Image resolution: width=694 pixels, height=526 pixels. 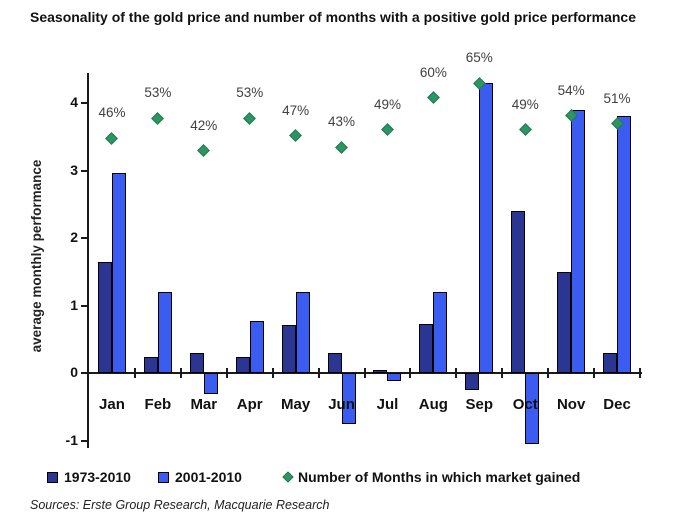 I want to click on bar-1973-2010-Mar, so click(x=196, y=363).